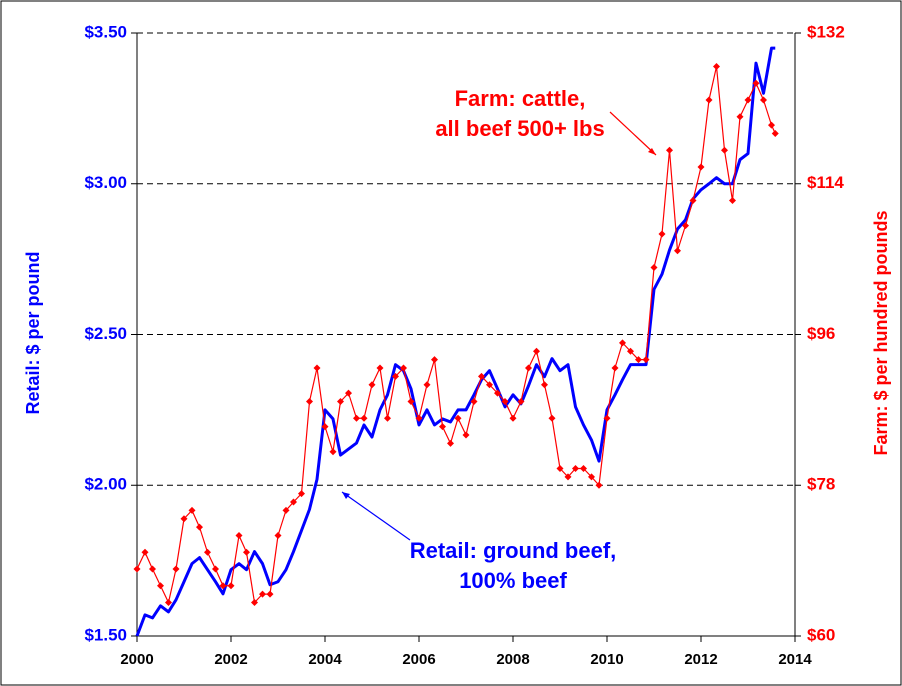  Describe the element at coordinates (825, 182) in the screenshot. I see `y2-tick-label: $114` at that location.